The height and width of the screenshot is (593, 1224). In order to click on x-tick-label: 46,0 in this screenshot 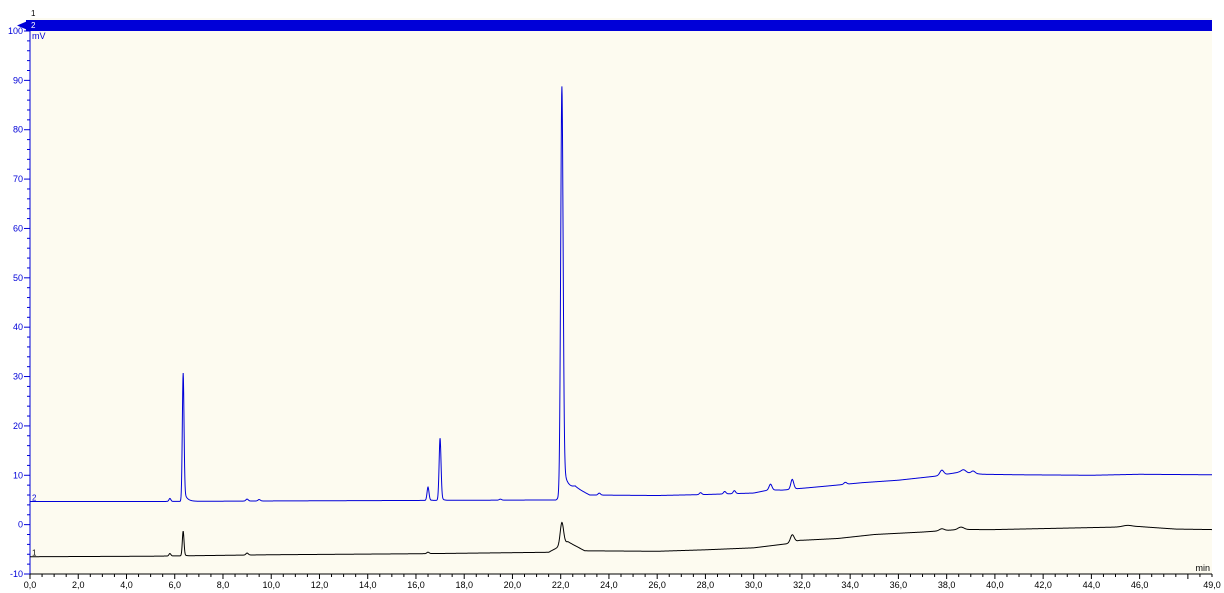, I will do `click(1140, 585)`.